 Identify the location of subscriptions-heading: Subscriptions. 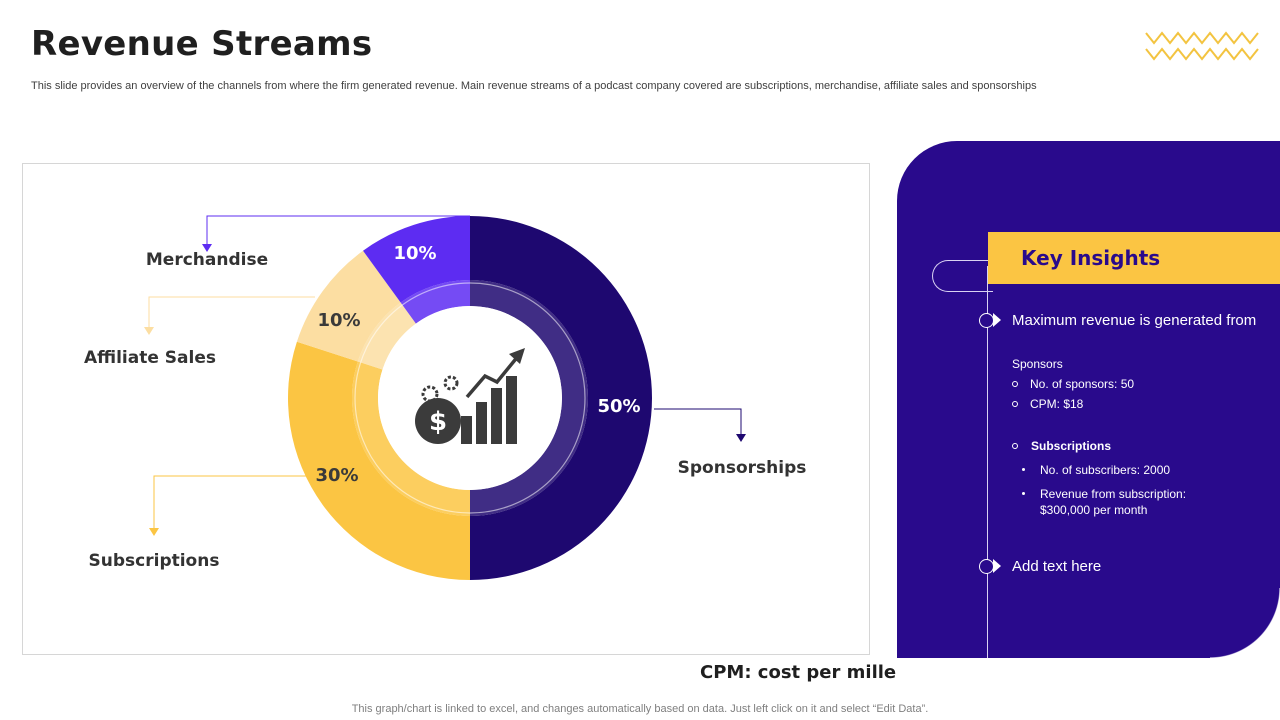
(1071, 446).